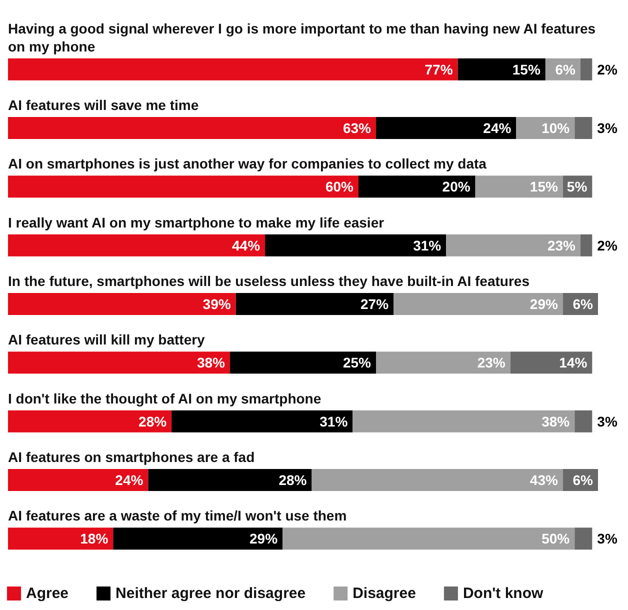 The width and height of the screenshot is (628, 610). I want to click on y-tick-label: AI features on smartphones are a fad, so click(131, 457).